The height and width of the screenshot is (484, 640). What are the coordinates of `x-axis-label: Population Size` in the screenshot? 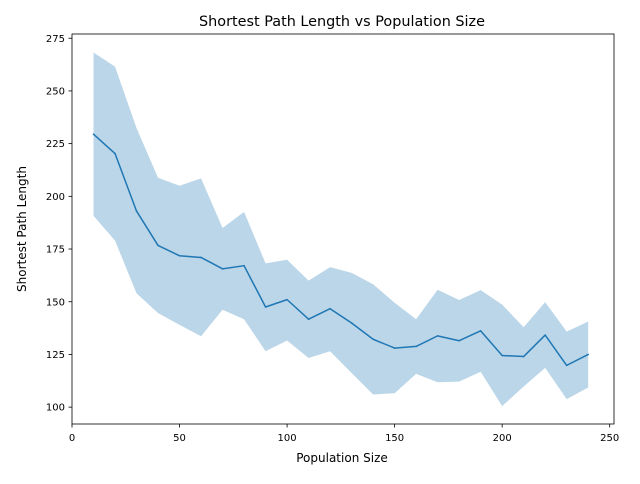 It's located at (342, 458).